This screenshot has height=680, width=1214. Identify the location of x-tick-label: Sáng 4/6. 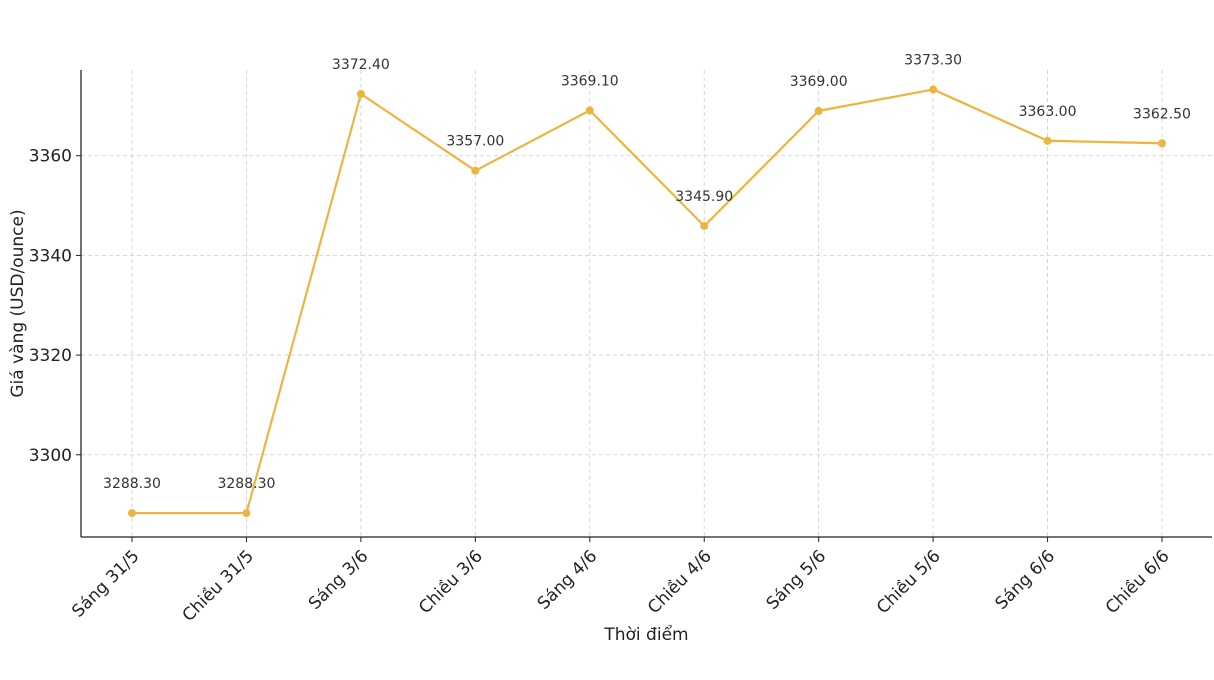
(568, 580).